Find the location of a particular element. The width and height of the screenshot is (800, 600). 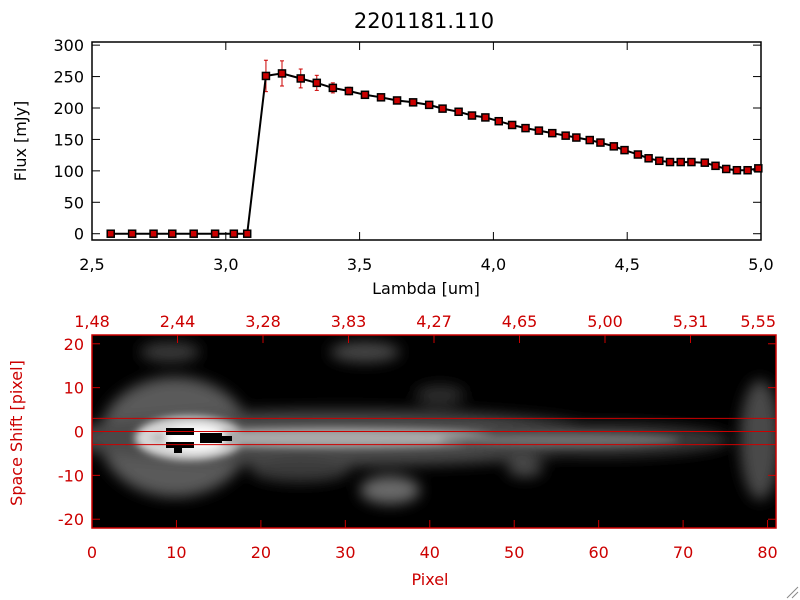

image-x-tick-label: 80 is located at coordinates (767, 552).